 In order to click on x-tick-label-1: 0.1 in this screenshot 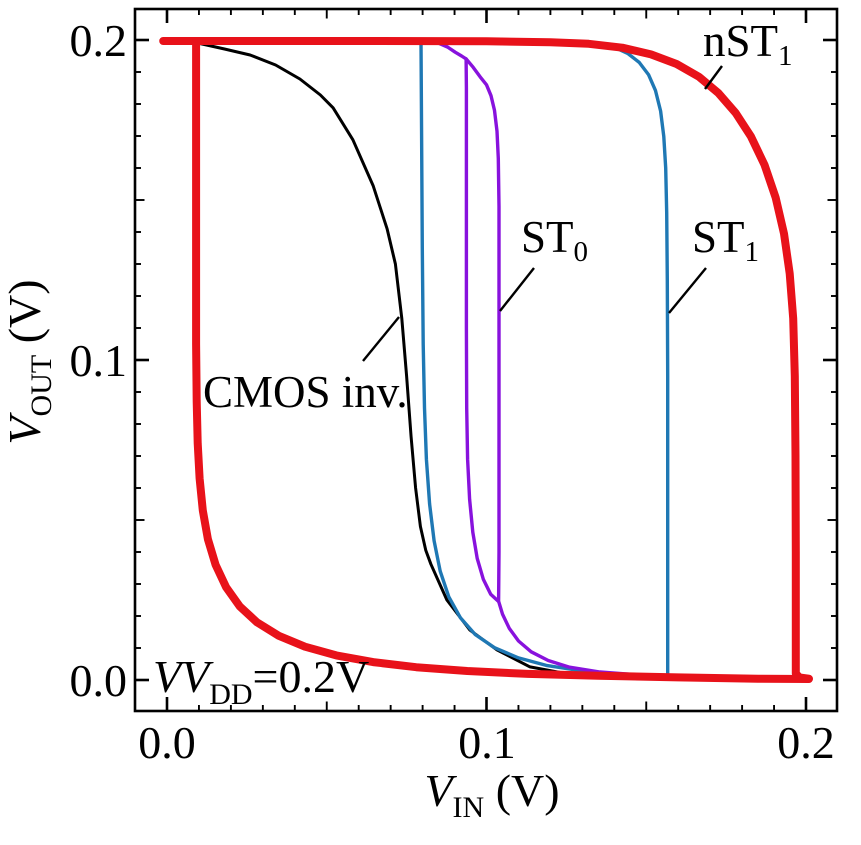, I will do `click(487, 742)`.